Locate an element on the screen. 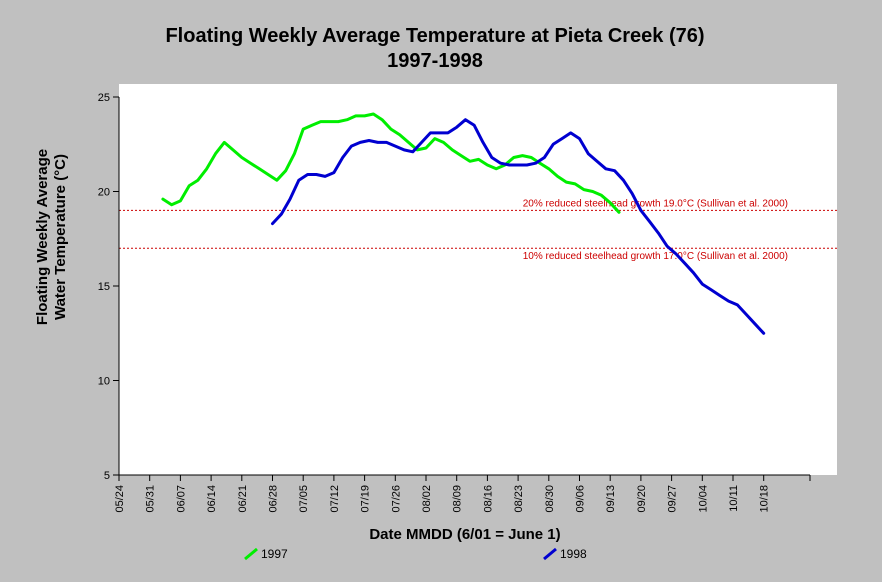 The width and height of the screenshot is (882, 582). legend: 1997 1998 is located at coordinates (415, 554).